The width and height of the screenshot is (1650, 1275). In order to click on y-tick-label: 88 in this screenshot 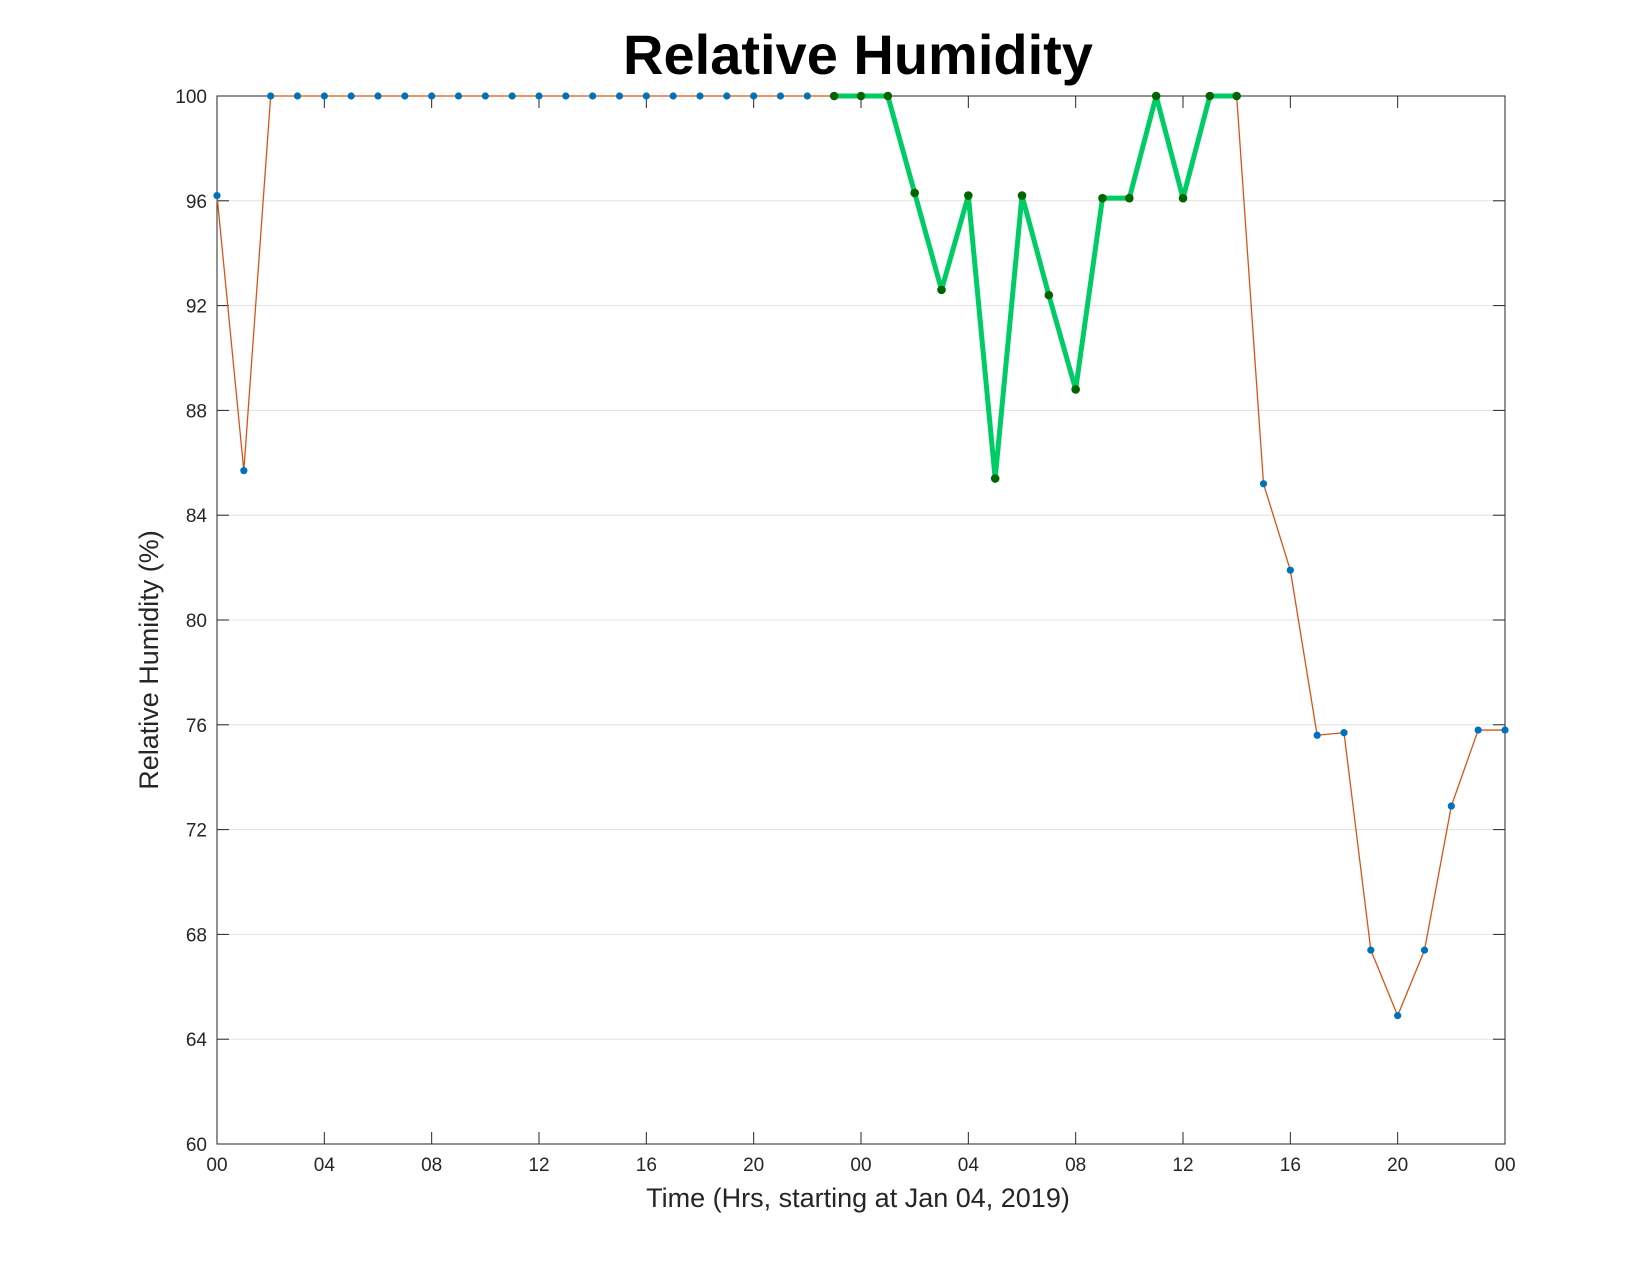, I will do `click(196, 411)`.